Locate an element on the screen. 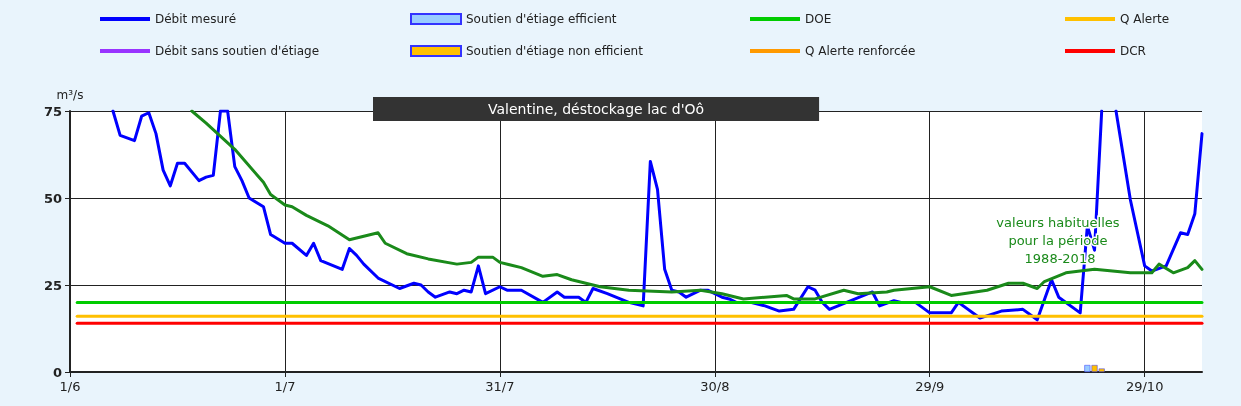  x-tick-label: 30/8 is located at coordinates (715, 386).